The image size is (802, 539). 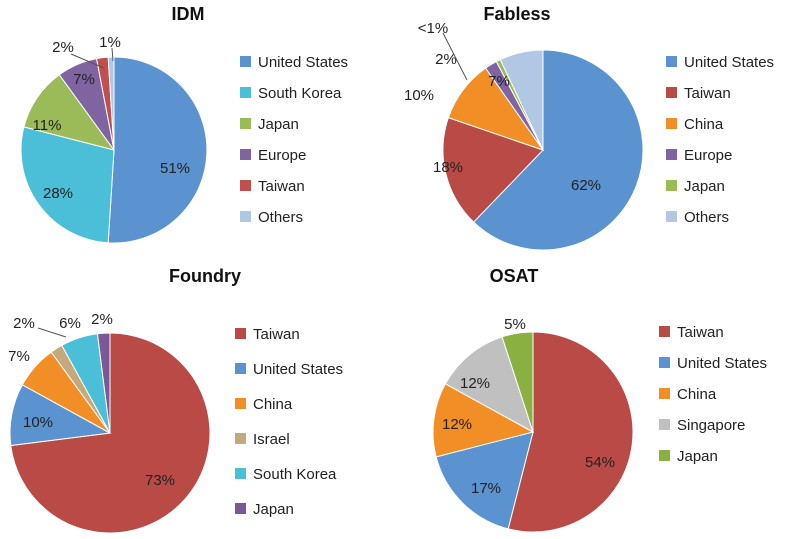 I want to click on slice-label-others: 1%, so click(x=110, y=42).